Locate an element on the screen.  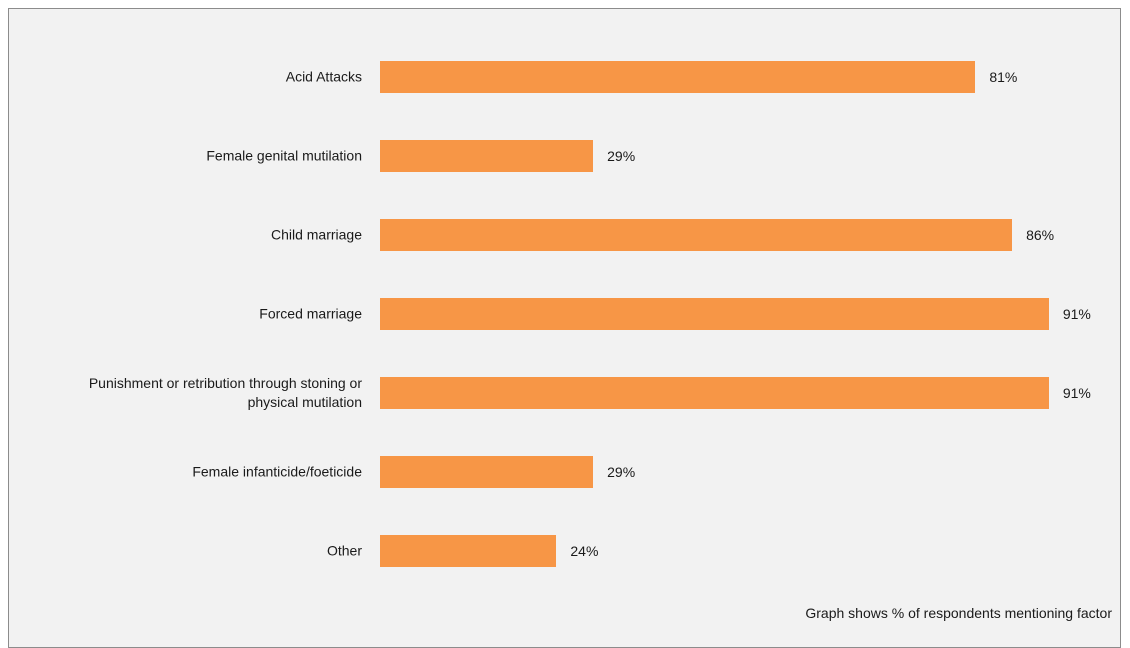
category-label: Acid Attacks is located at coordinates (323, 76).